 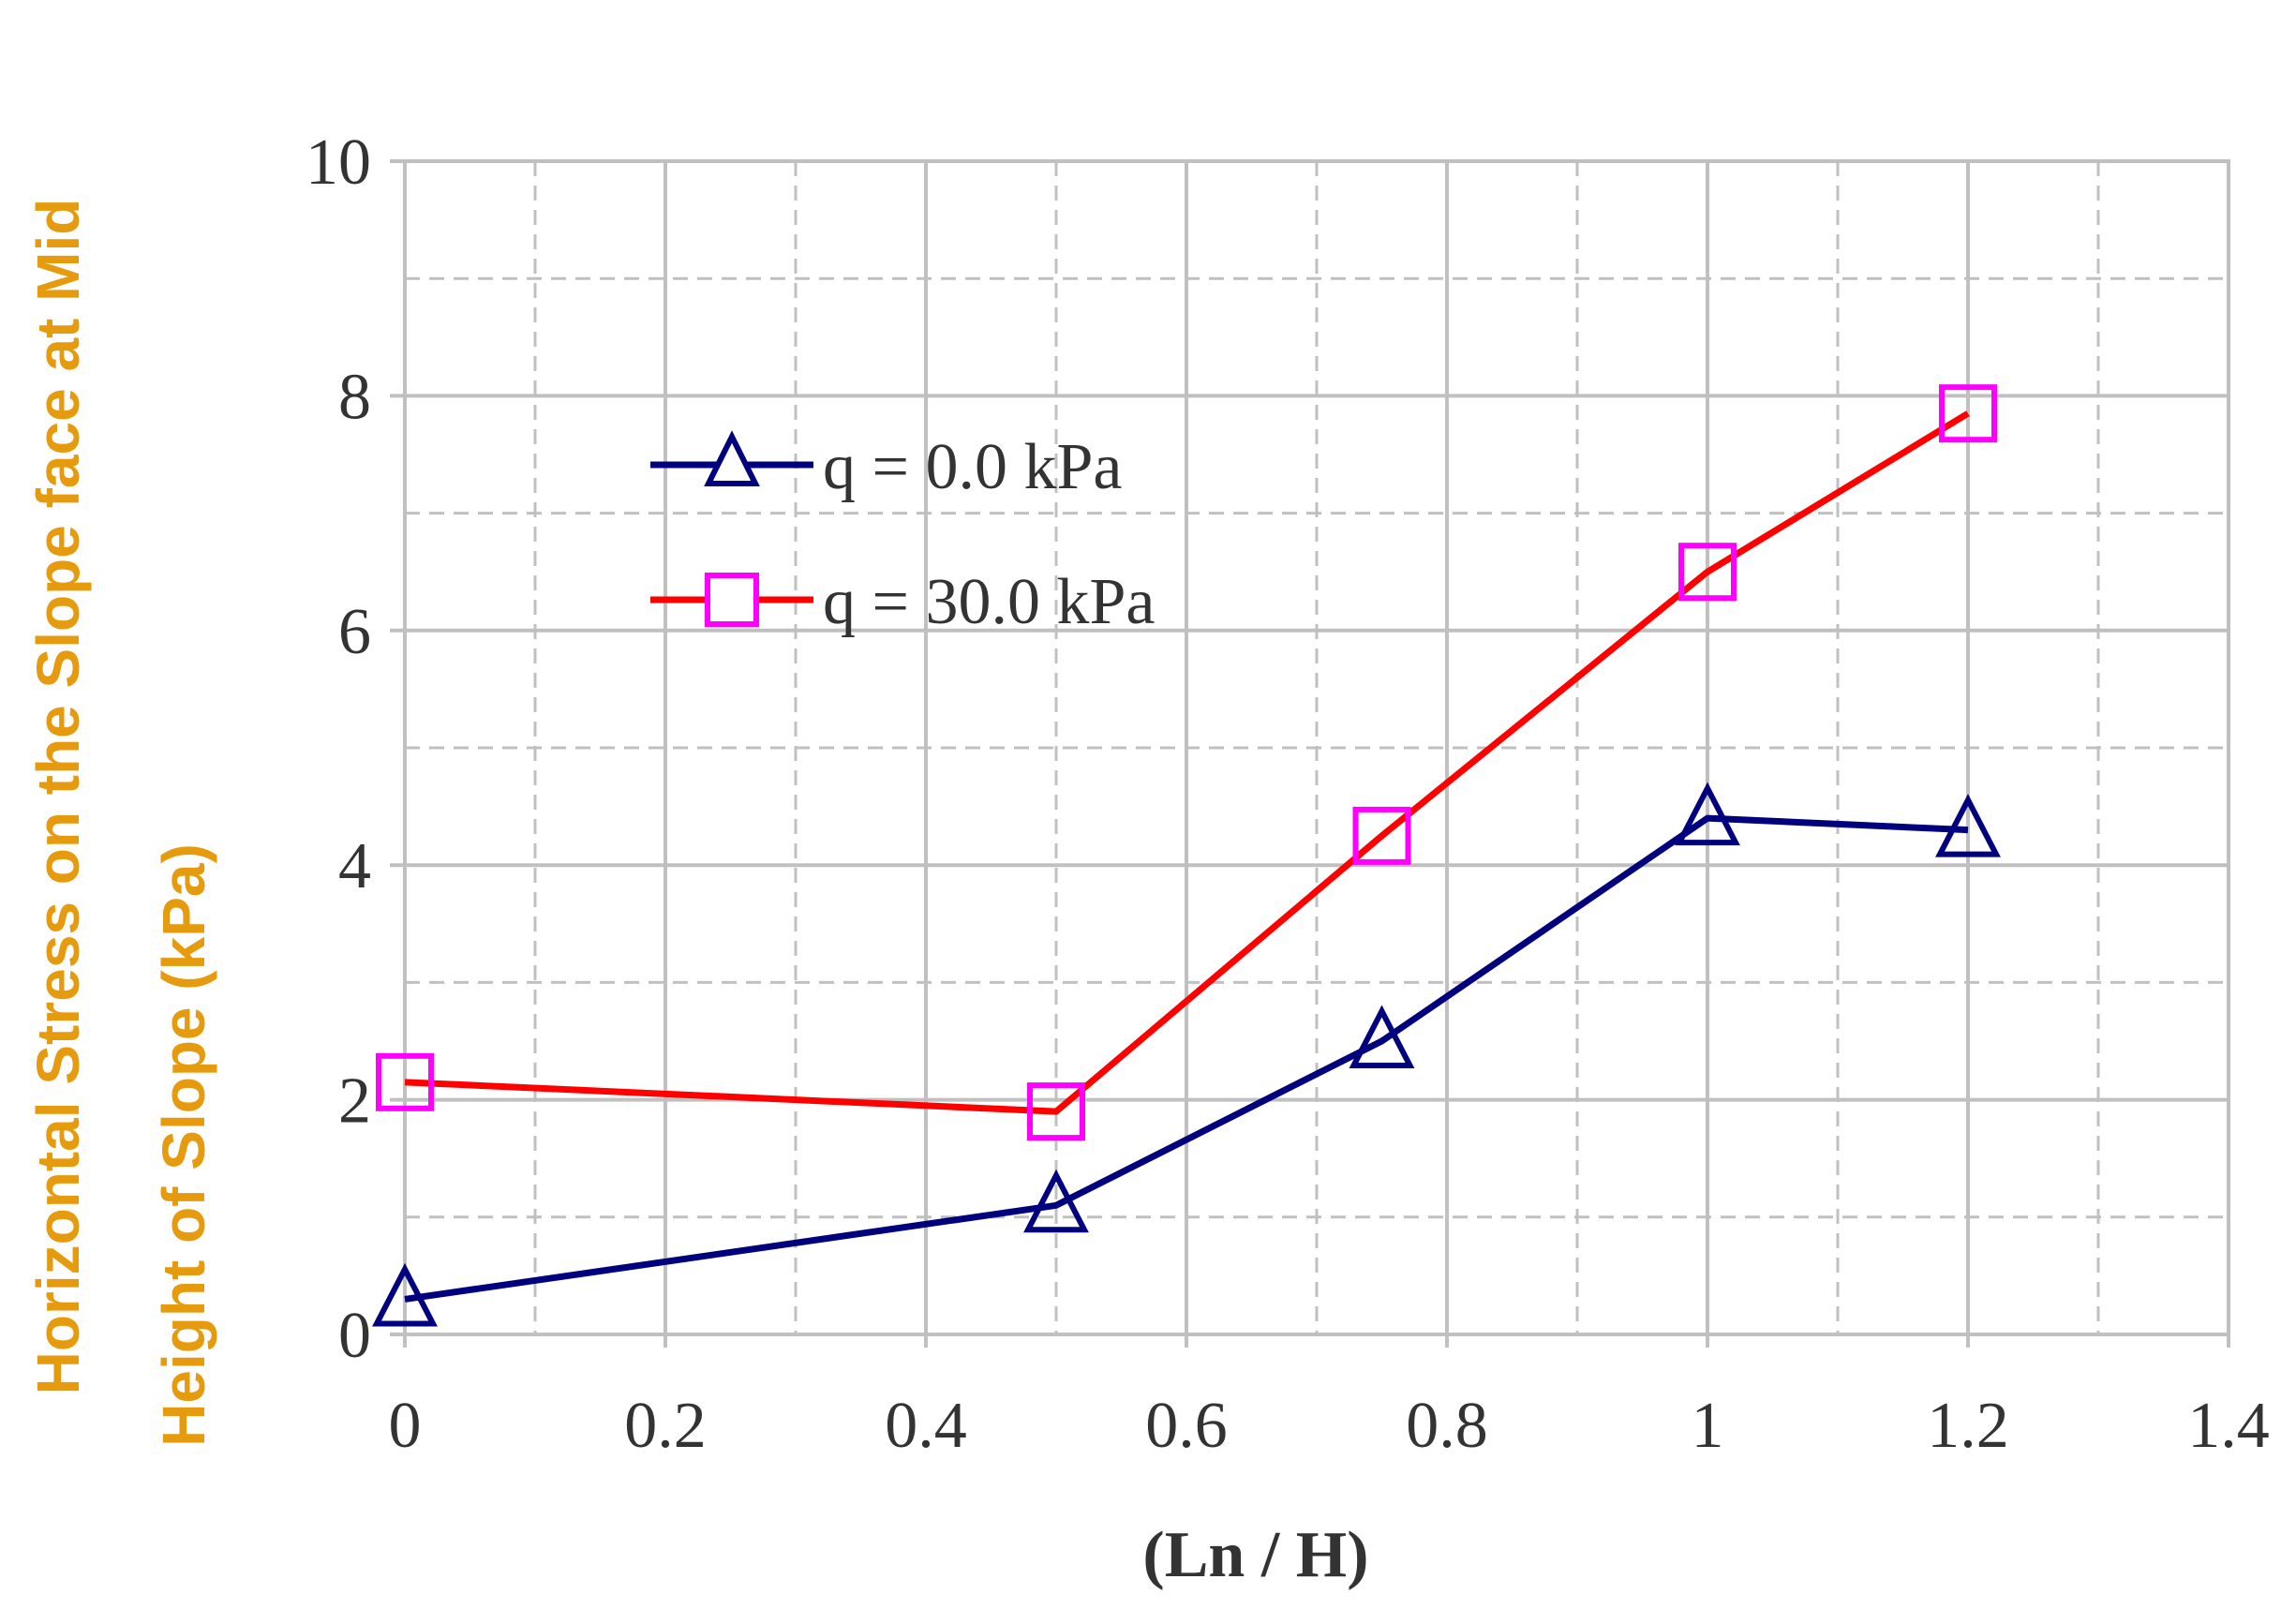 I want to click on legend-entry-q30: q = 30.0 kPa, so click(x=903, y=602).